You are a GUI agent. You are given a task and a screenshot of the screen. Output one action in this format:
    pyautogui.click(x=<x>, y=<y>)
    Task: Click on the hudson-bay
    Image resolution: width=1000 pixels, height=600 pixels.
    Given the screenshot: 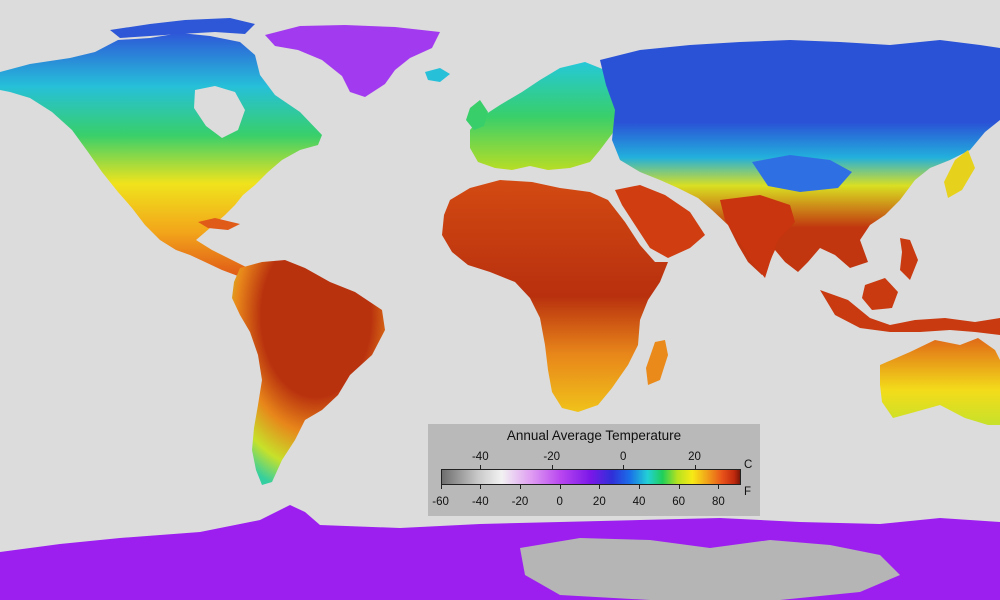 What is the action you would take?
    pyautogui.click(x=219, y=112)
    